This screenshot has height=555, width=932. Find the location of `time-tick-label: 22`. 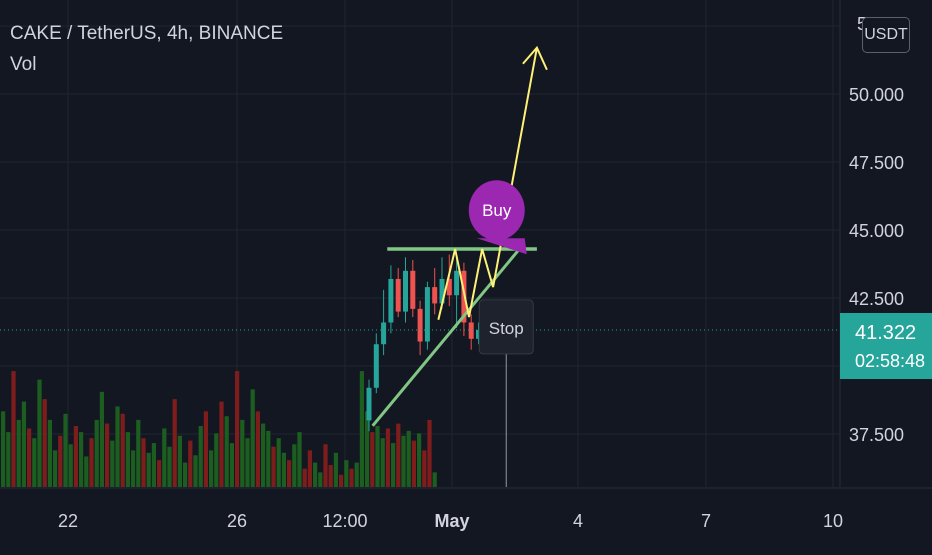

time-tick-label: 22 is located at coordinates (68, 521).